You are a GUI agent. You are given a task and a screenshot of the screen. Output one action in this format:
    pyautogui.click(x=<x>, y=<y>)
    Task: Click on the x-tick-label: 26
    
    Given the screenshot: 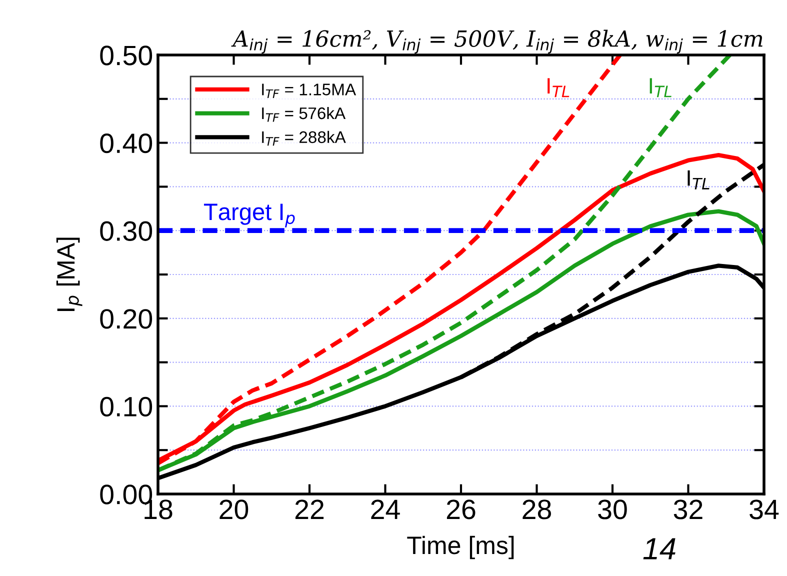 What is the action you would take?
    pyautogui.click(x=461, y=510)
    